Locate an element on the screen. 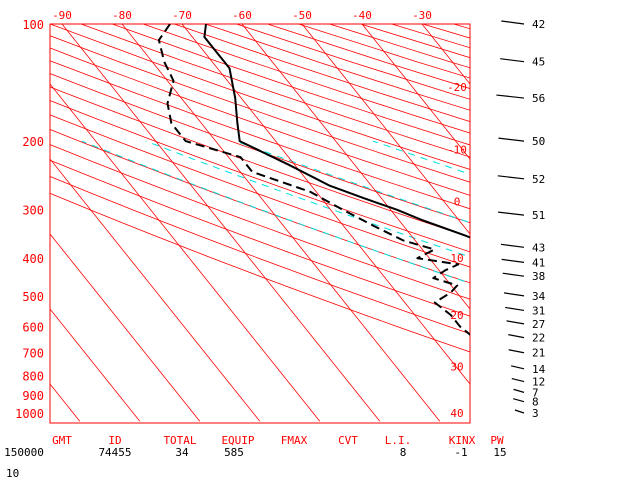  wind-speed-label: 42 is located at coordinates (538, 24).